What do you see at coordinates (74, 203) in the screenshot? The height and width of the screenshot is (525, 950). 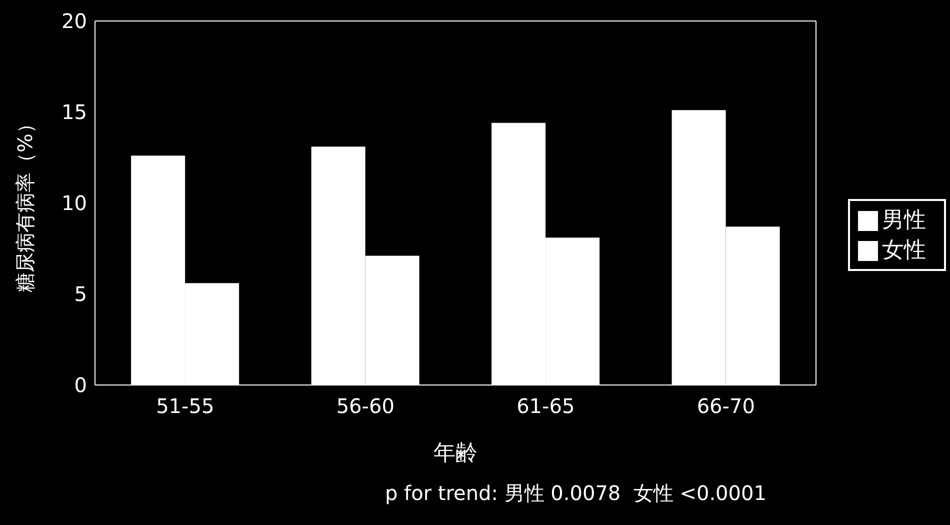 I see `y-tick-label: 10` at bounding box center [74, 203].